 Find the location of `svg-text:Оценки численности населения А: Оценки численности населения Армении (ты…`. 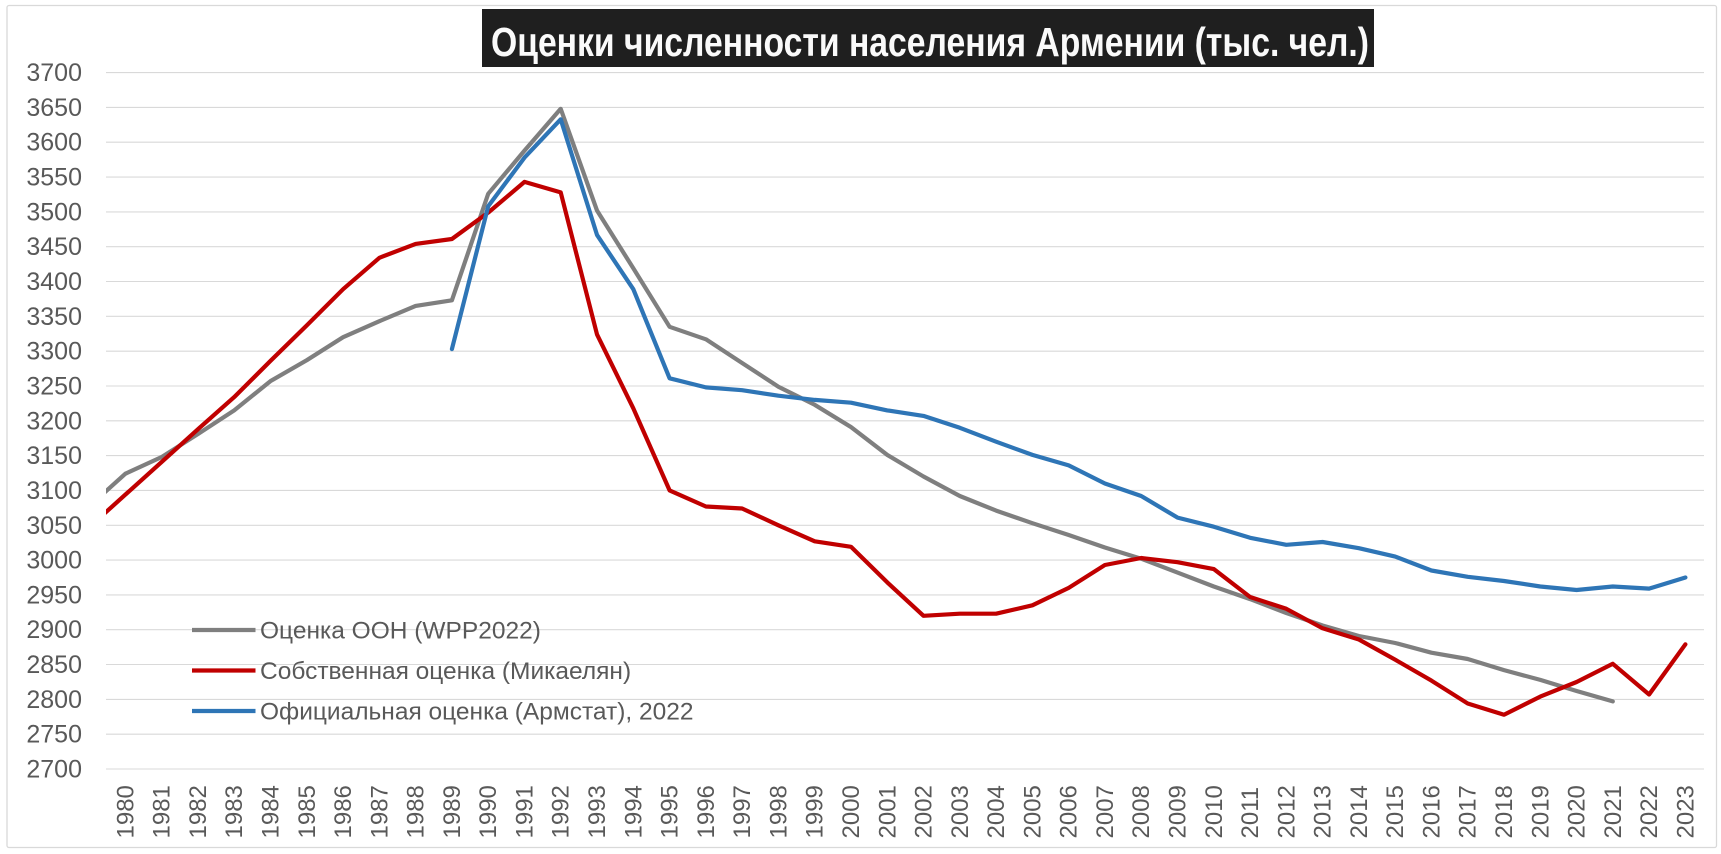

svg-text:Оценки численности населения А: Оценки численности населения Армении (ты… is located at coordinates (930, 42).